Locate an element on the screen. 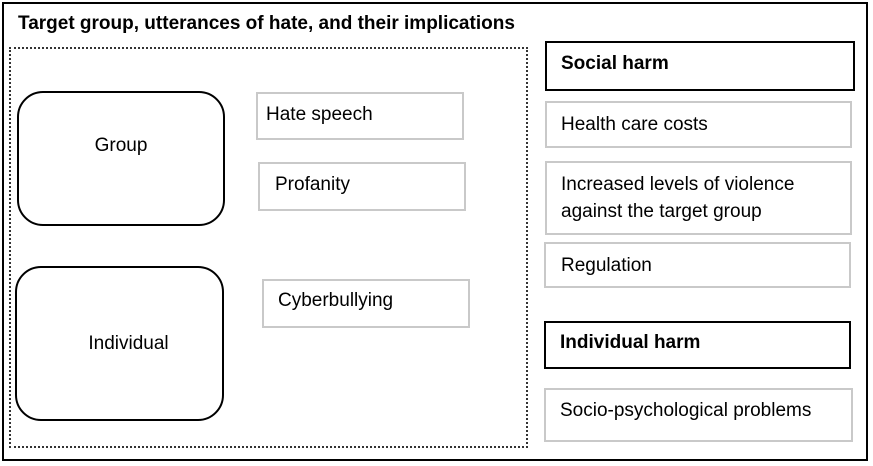 The width and height of the screenshot is (873, 466). individual-target-label: Individual is located at coordinates (128, 343).